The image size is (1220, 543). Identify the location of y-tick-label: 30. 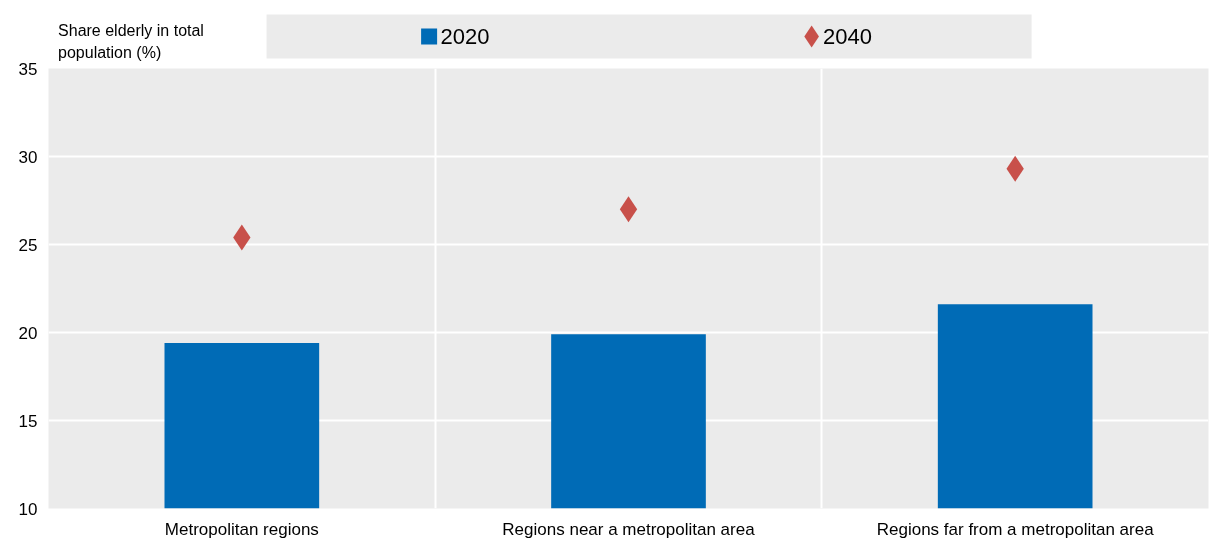
(28, 157).